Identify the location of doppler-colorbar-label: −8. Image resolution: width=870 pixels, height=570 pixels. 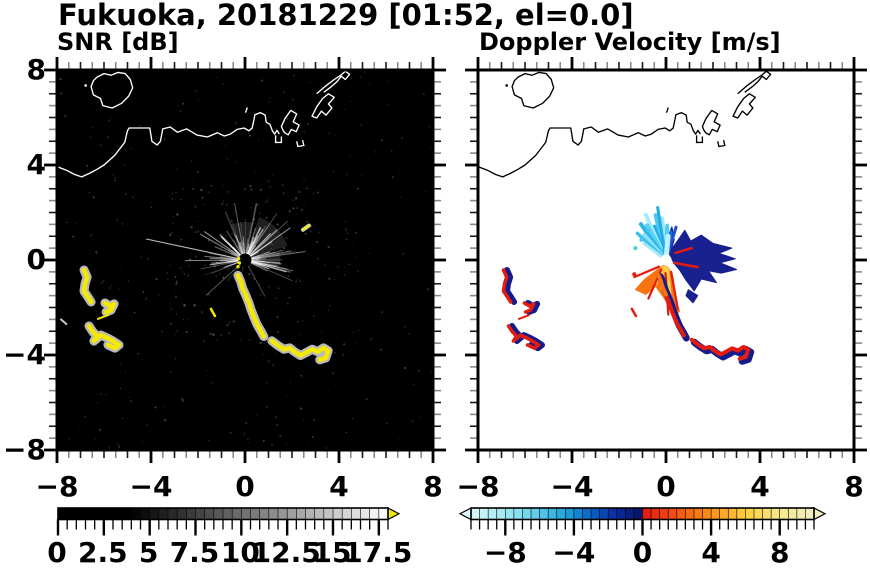
(505, 552).